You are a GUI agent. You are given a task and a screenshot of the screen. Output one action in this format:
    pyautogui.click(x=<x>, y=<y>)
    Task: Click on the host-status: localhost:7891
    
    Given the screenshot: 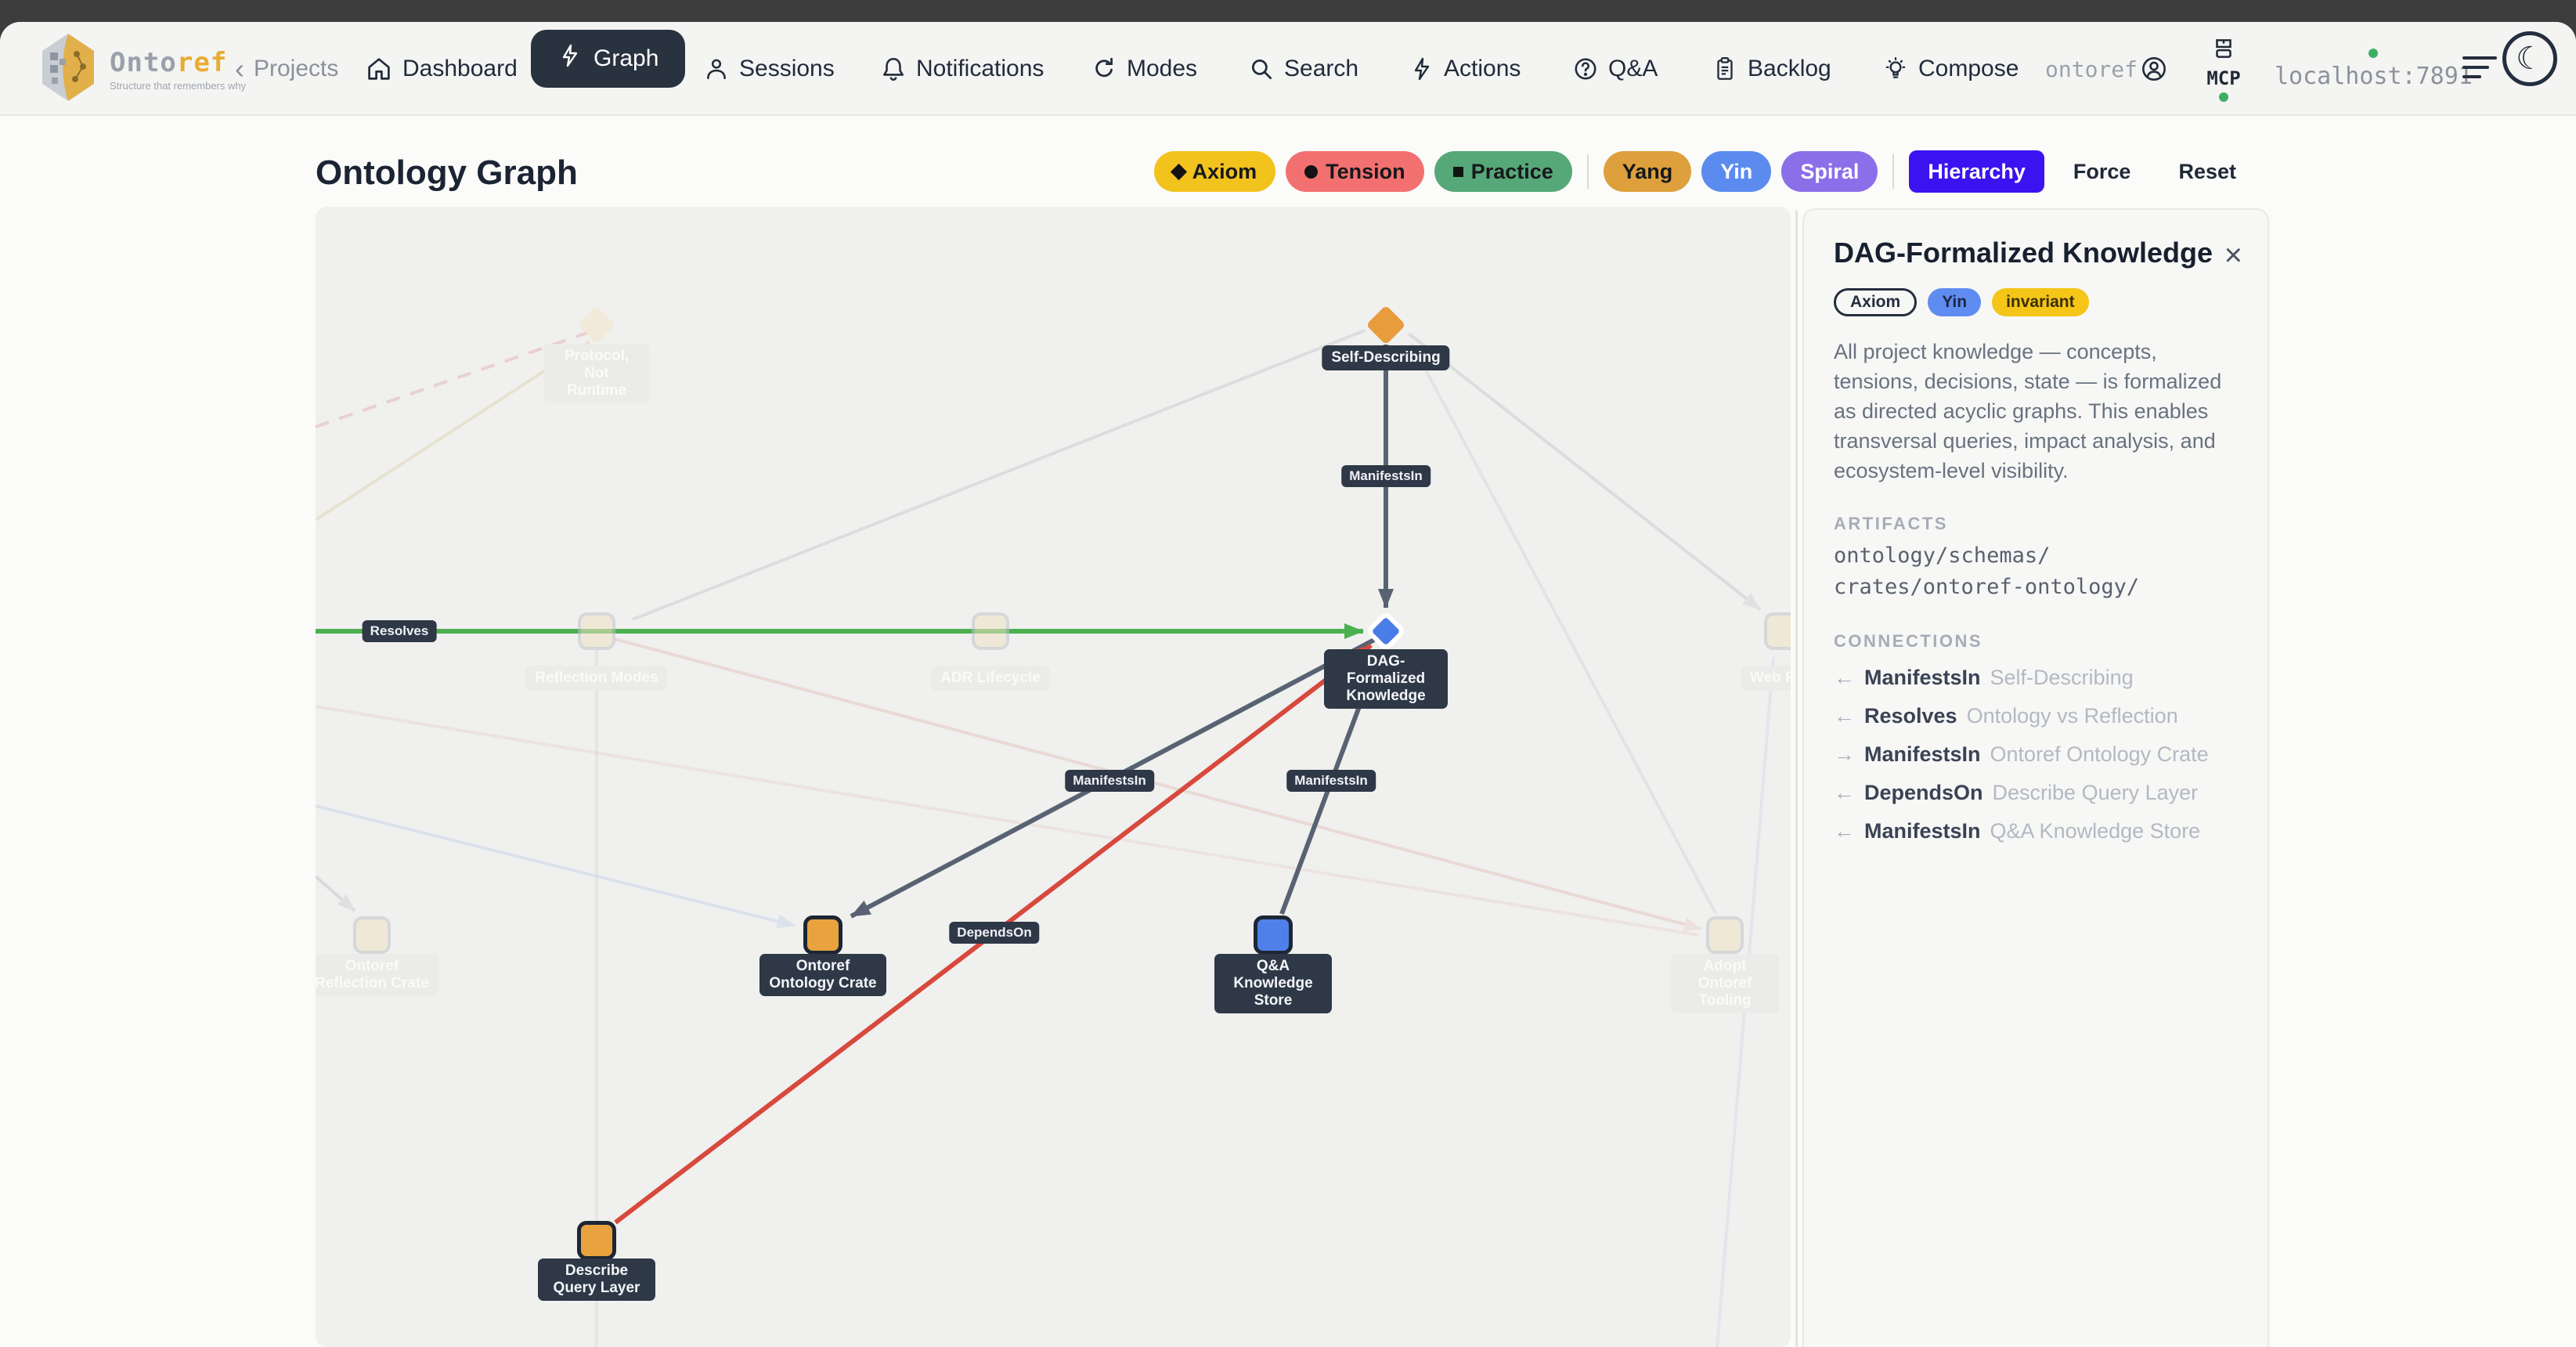 What is the action you would take?
    pyautogui.click(x=2374, y=69)
    